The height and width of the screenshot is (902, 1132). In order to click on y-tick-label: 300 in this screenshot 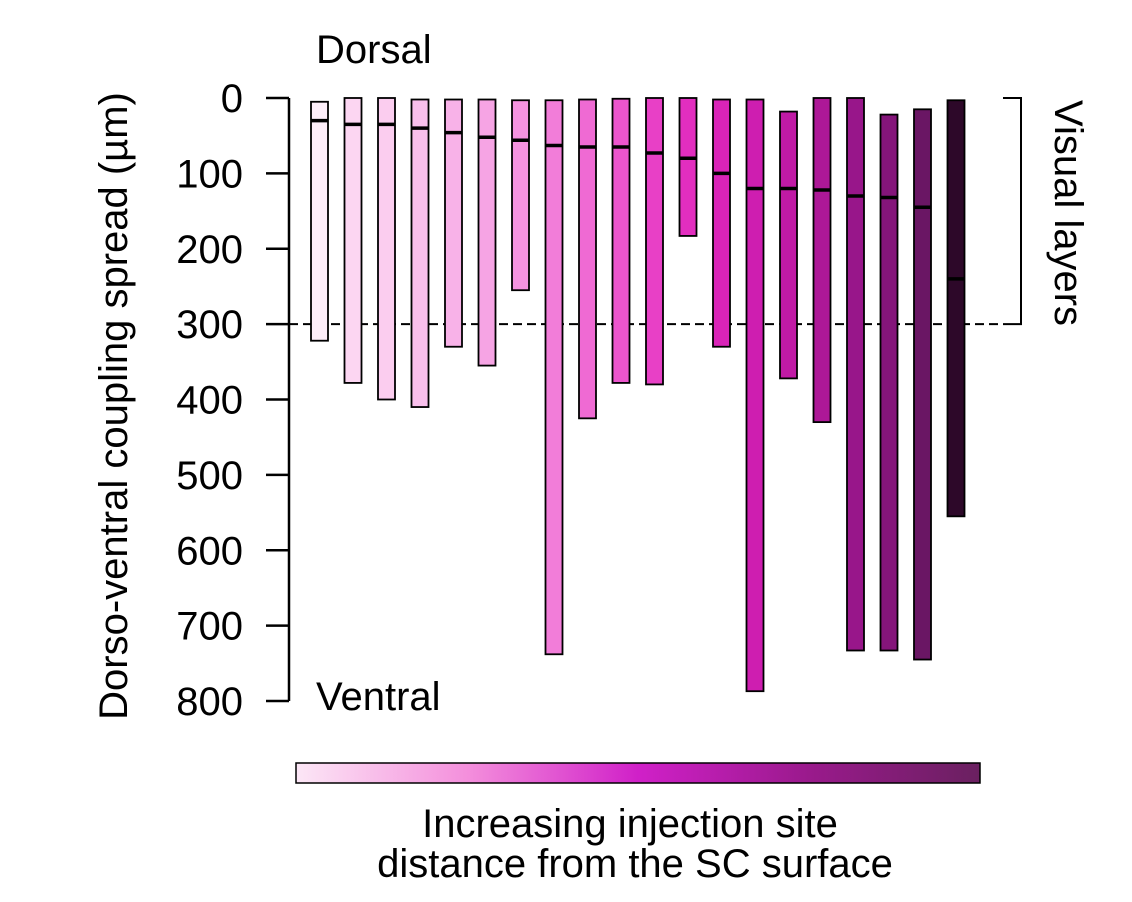, I will do `click(209, 325)`.